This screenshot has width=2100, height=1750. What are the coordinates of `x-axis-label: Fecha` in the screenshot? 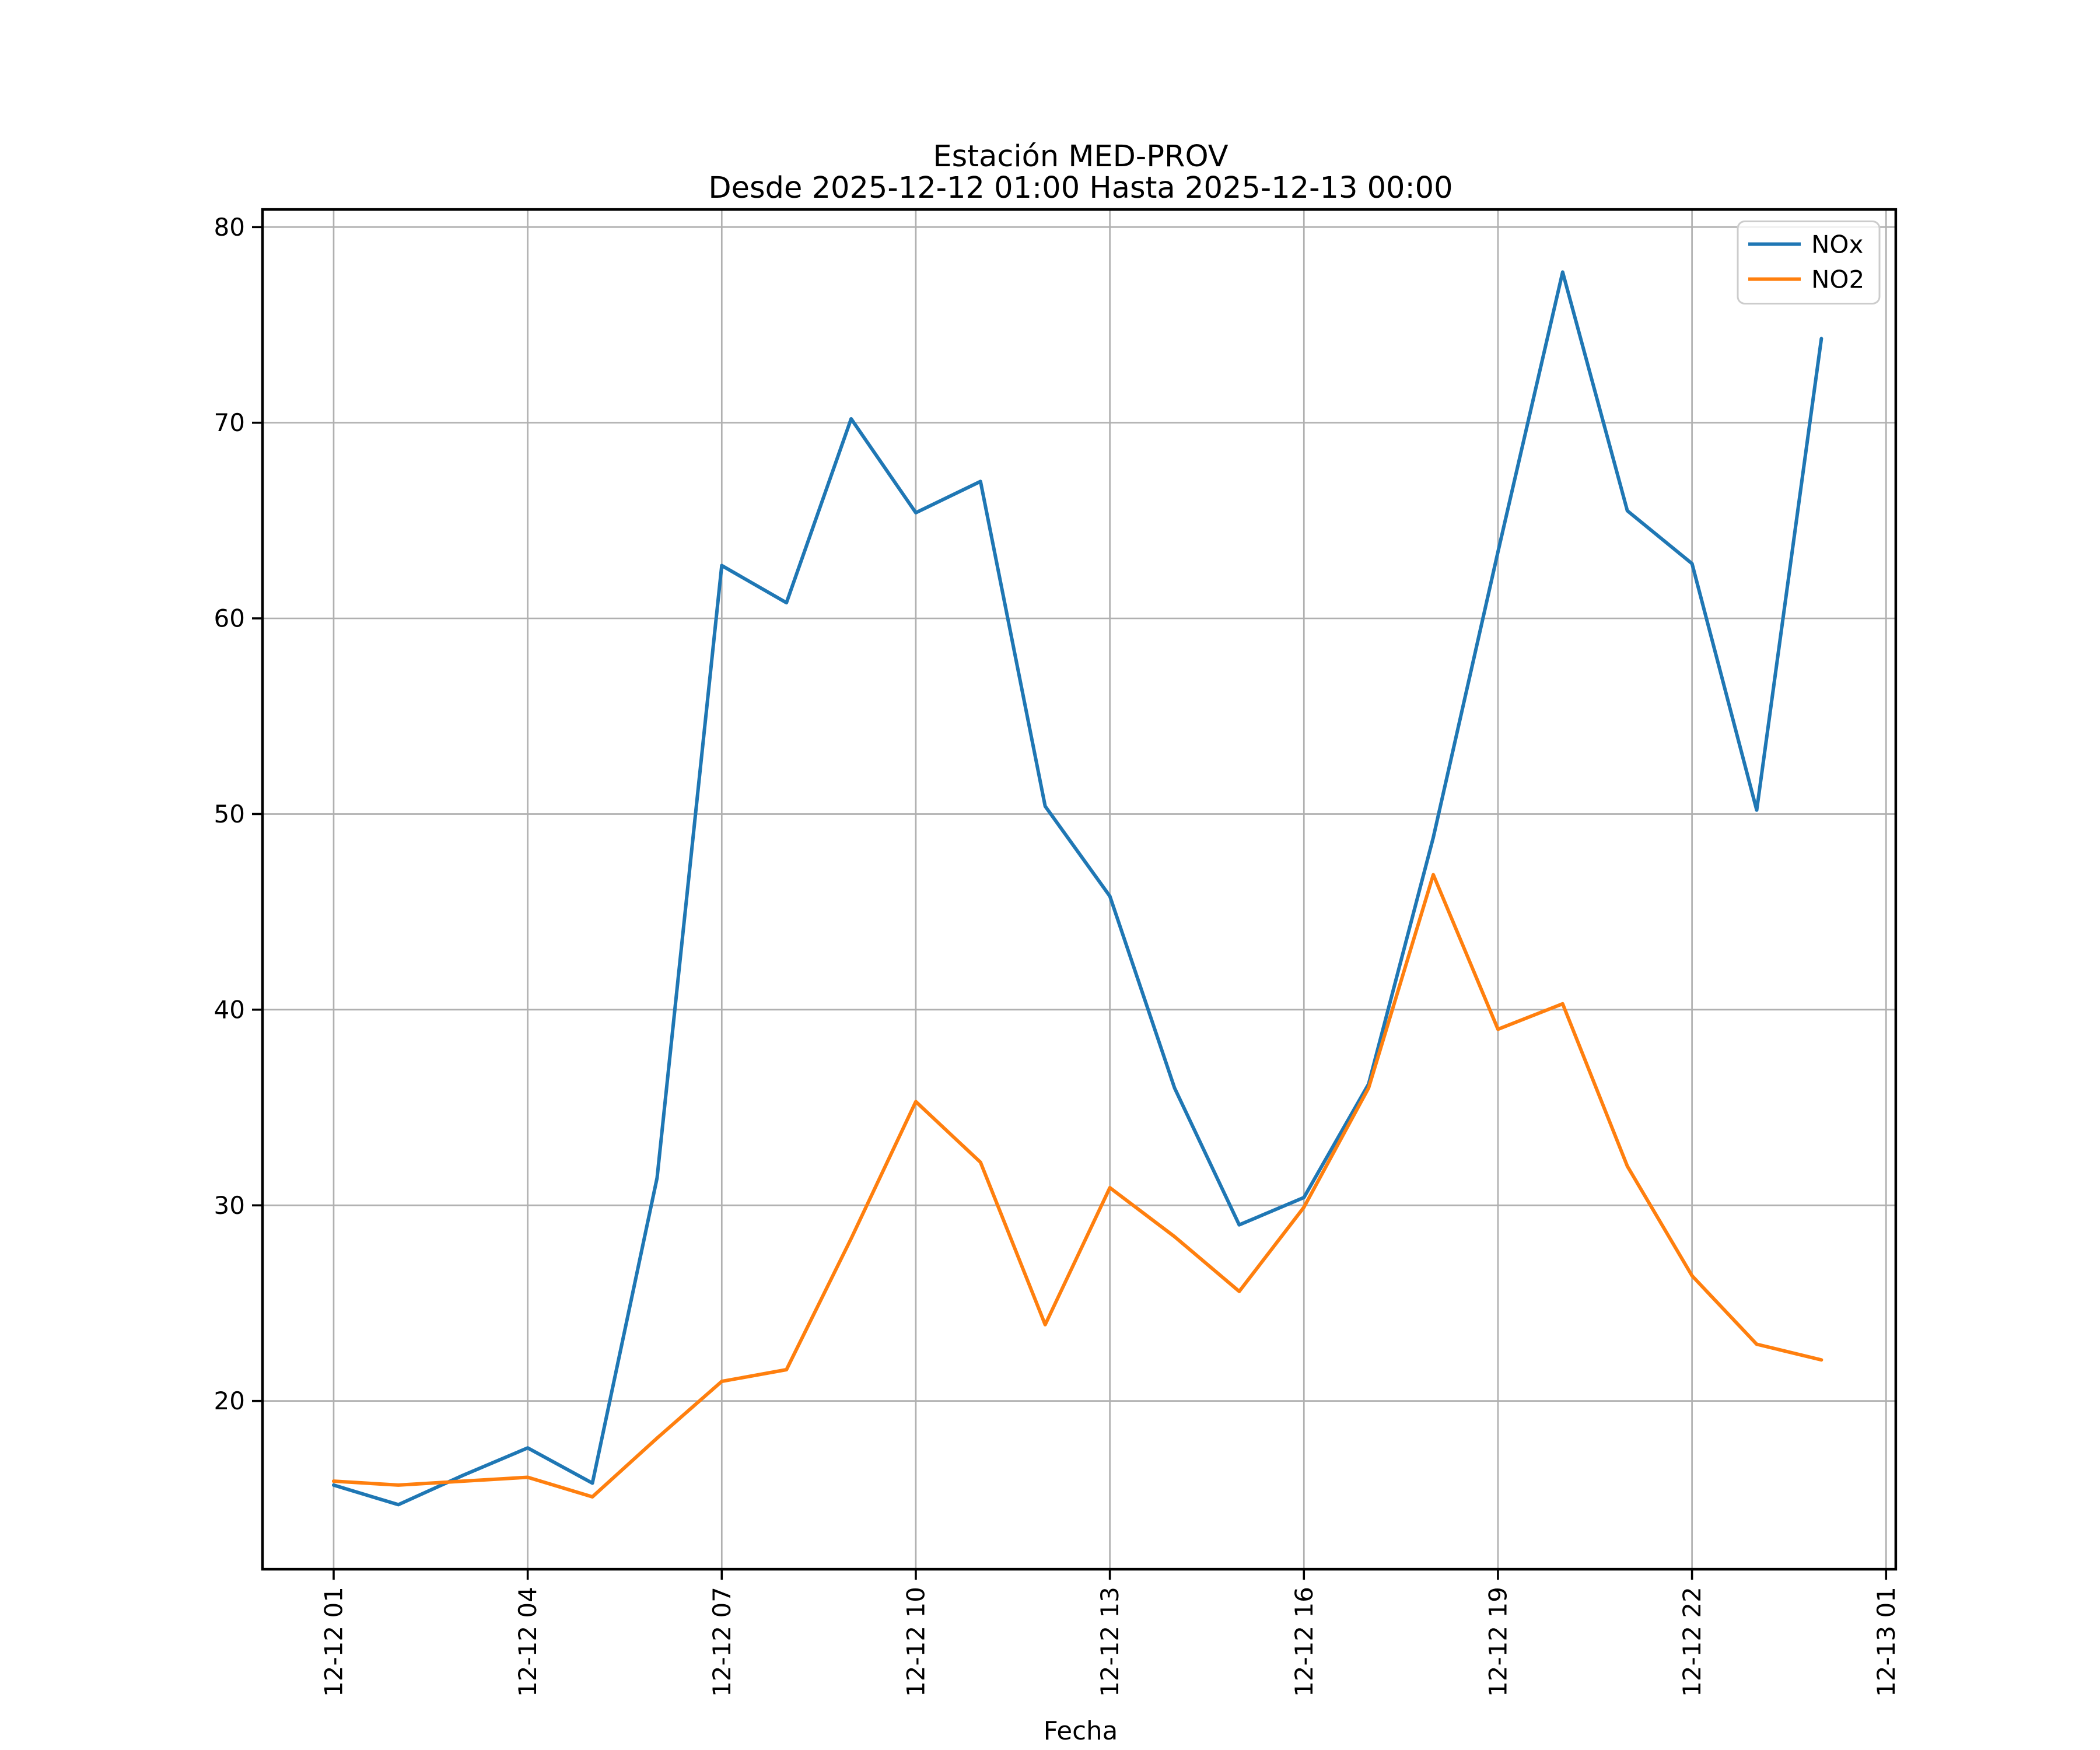 It's located at (1081, 1731).